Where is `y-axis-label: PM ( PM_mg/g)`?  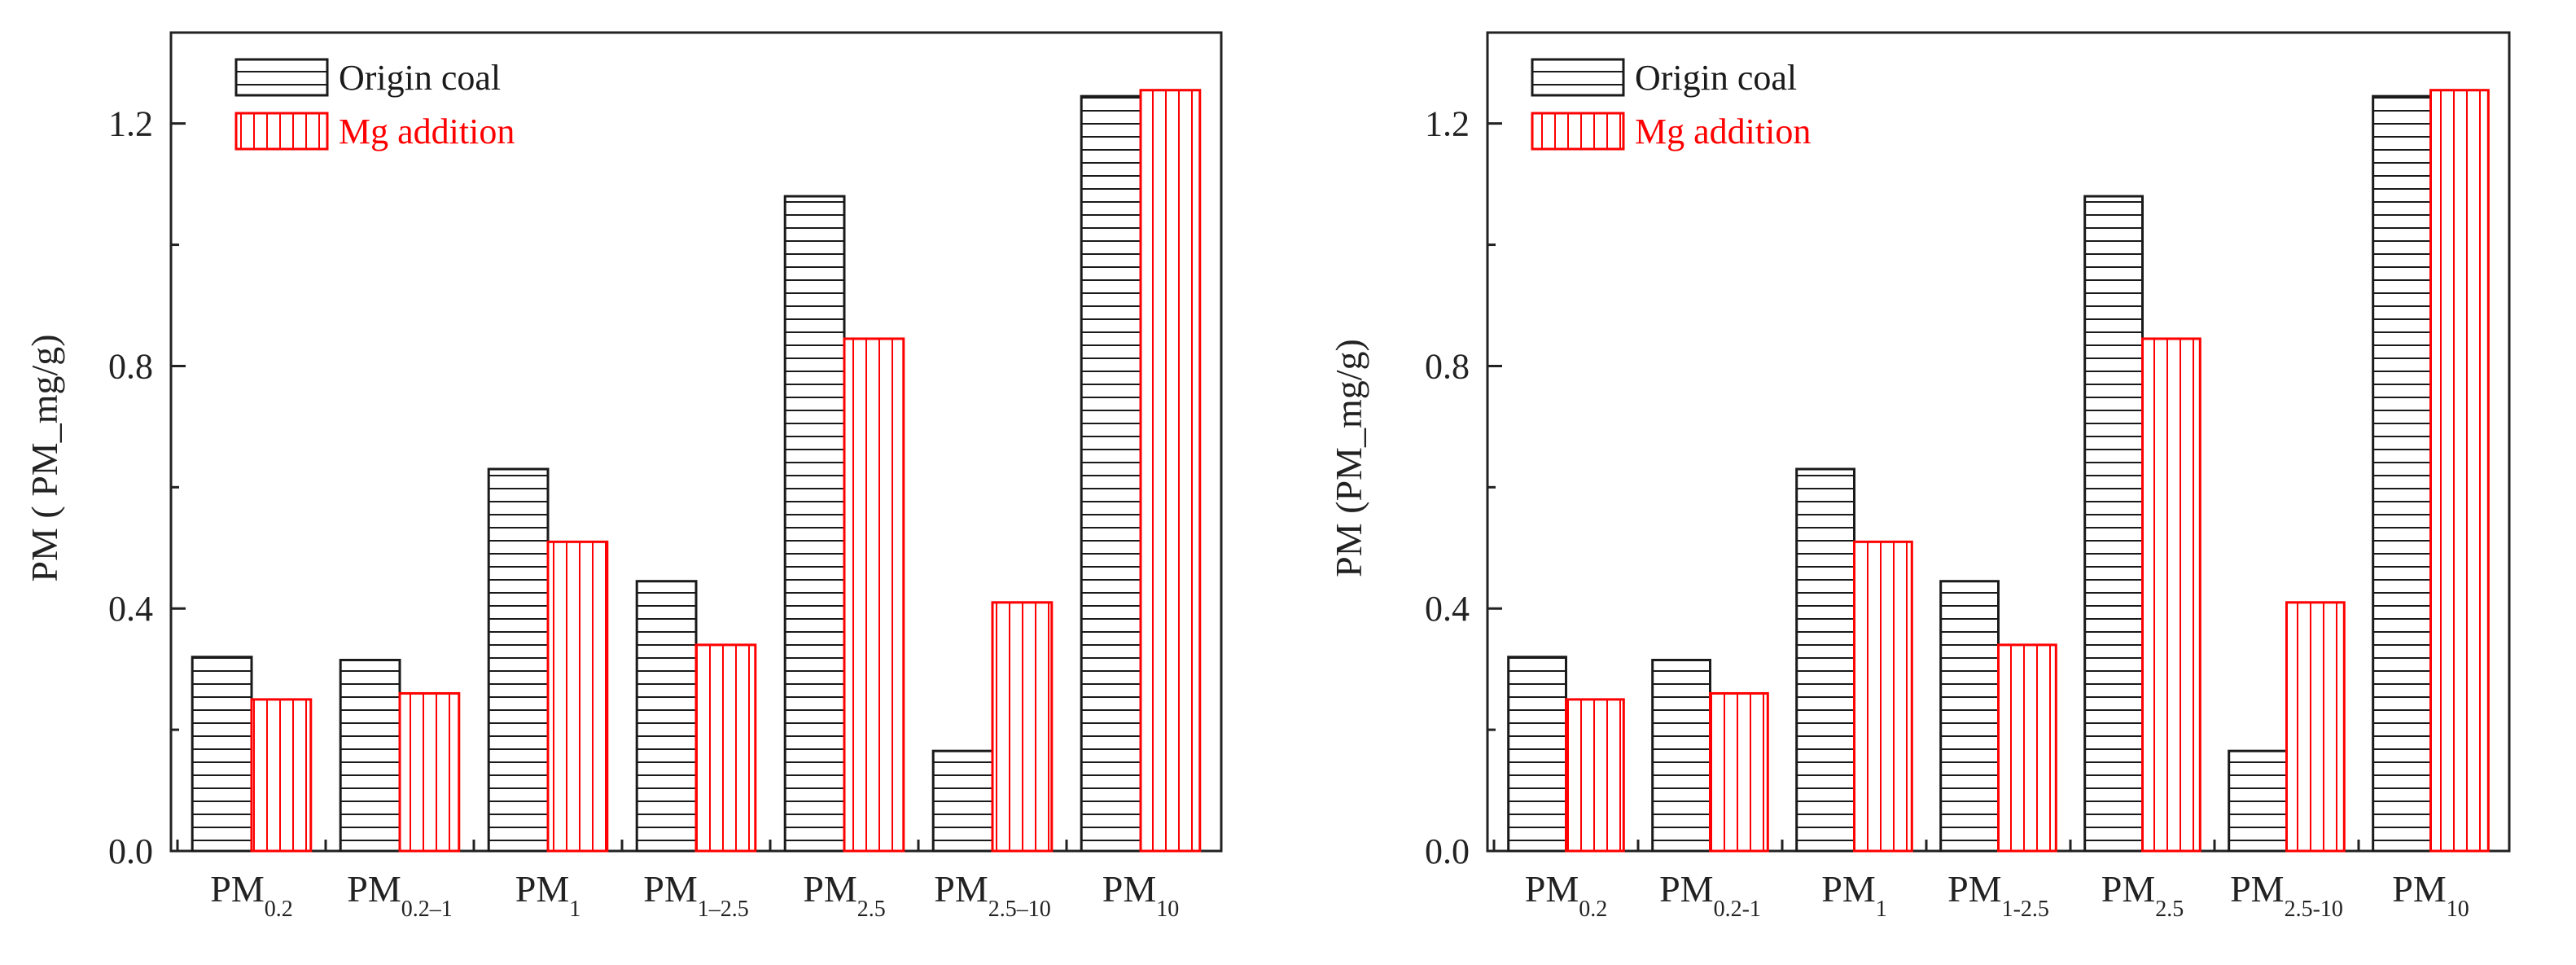 y-axis-label: PM ( PM_mg/g) is located at coordinates (44, 457).